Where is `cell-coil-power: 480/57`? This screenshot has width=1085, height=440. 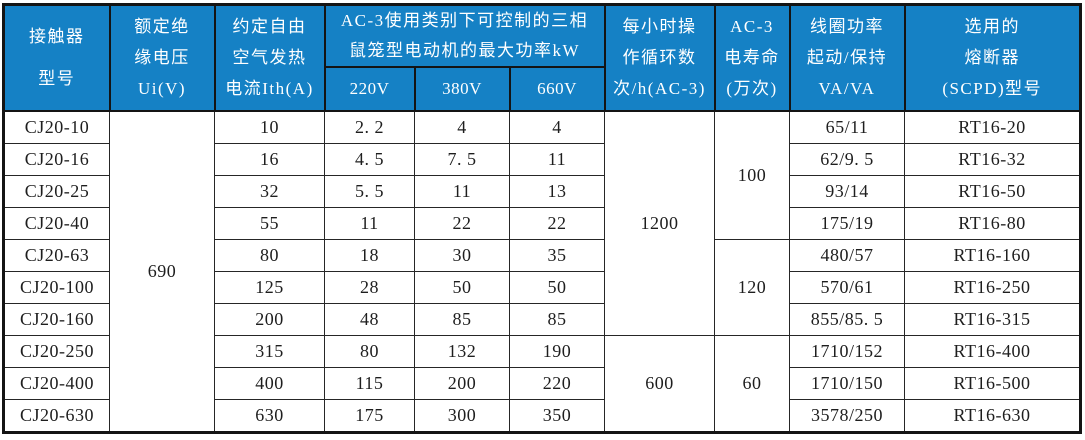
cell-coil-power: 480/57 is located at coordinates (847, 255).